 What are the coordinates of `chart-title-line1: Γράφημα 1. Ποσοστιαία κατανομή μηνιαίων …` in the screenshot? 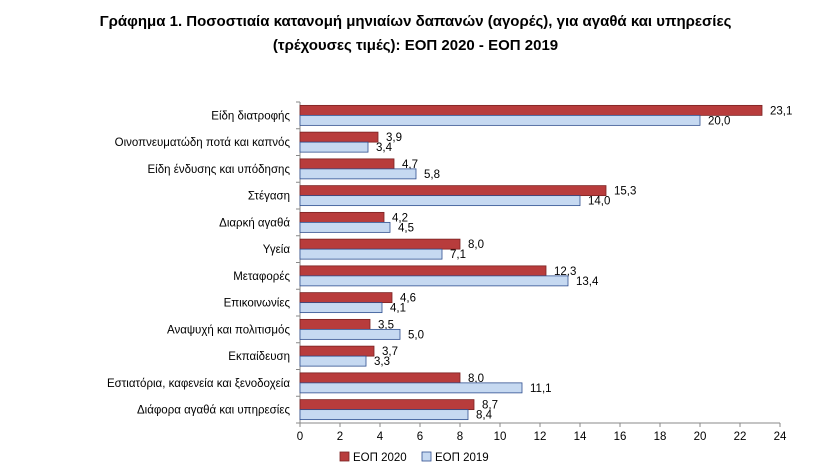 It's located at (415, 21).